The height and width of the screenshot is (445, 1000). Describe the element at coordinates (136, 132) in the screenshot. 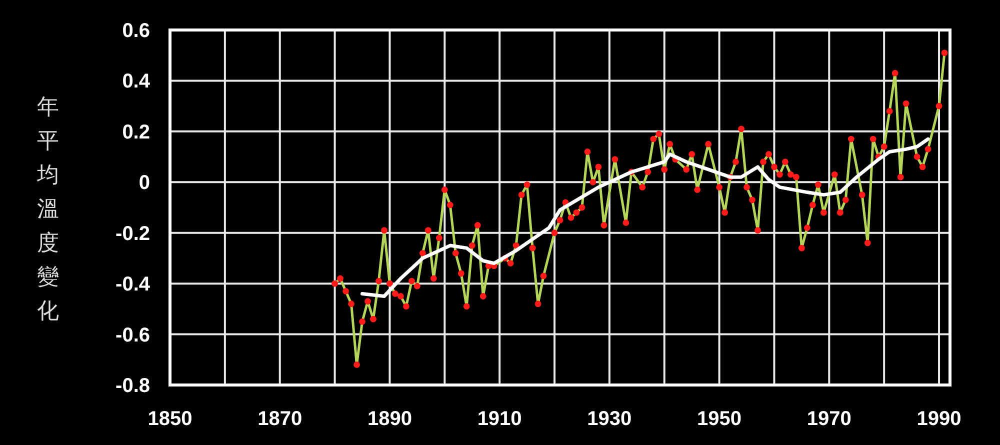

I see `y-tick-label: 0.2` at that location.